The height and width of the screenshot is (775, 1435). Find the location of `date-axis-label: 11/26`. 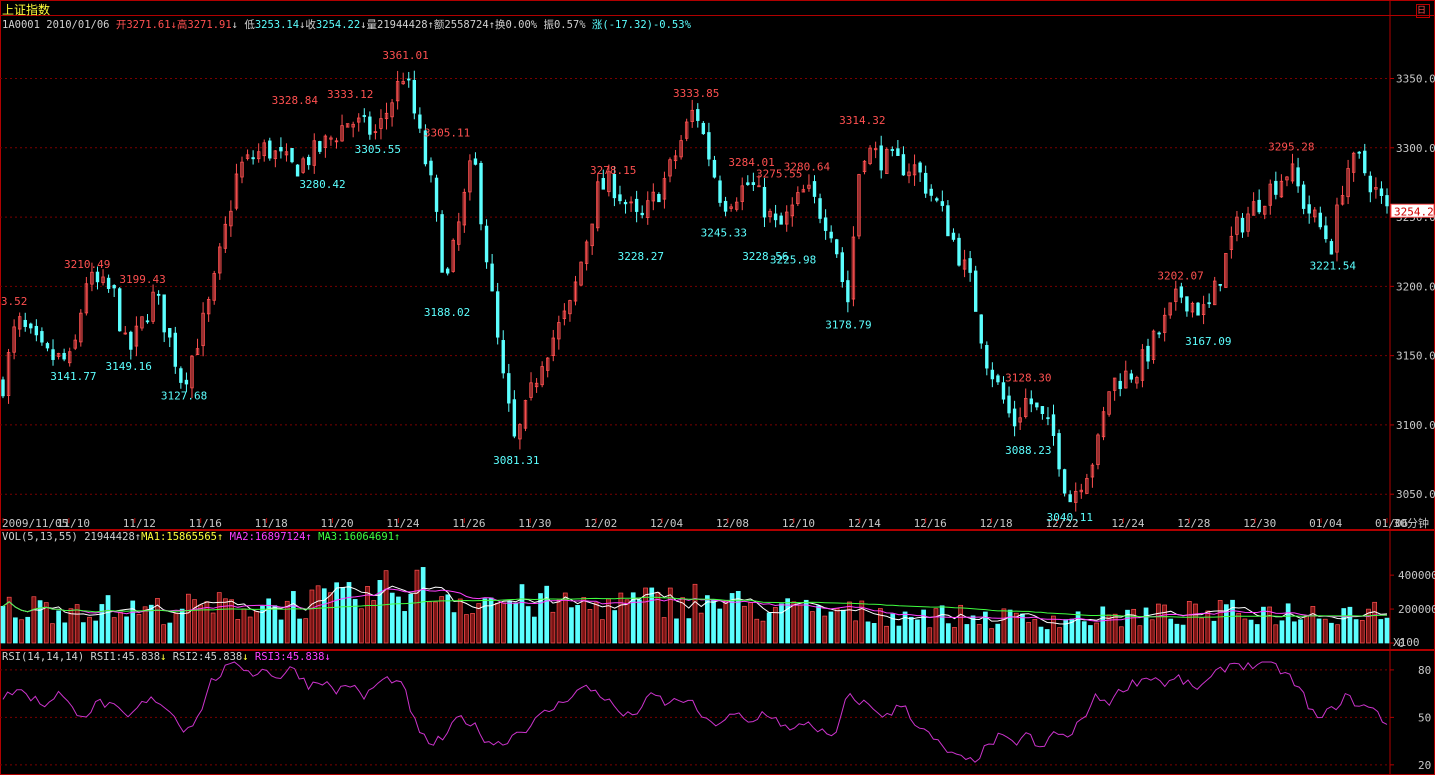

date-axis-label: 11/26 is located at coordinates (468, 523).